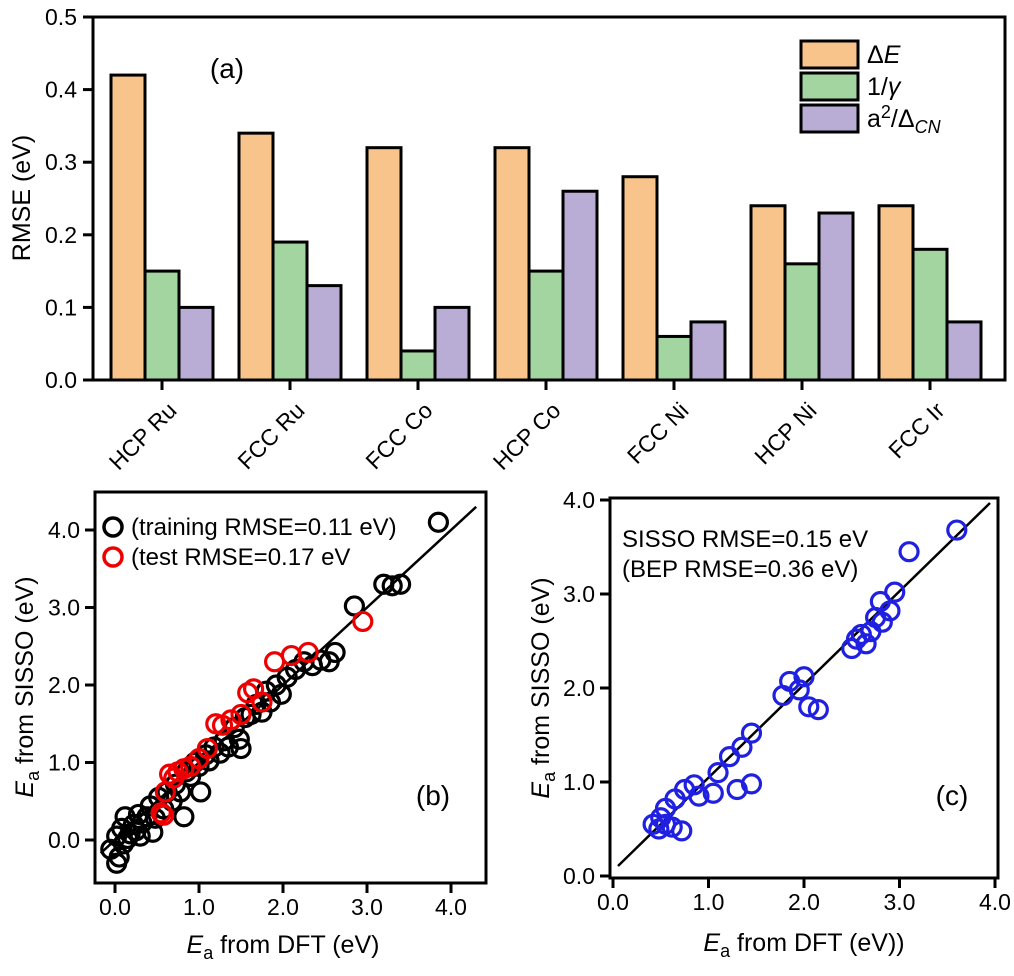  I want to click on annotation: SISSO RMSE=0.15 eV, so click(745, 539).